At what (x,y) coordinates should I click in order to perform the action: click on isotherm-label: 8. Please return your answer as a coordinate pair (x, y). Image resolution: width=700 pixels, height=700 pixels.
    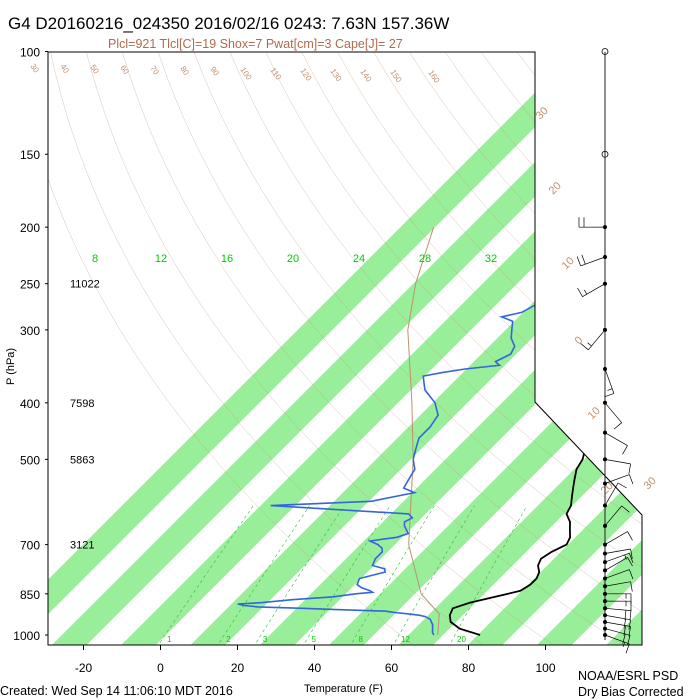
    Looking at the image, I should click on (95, 259).